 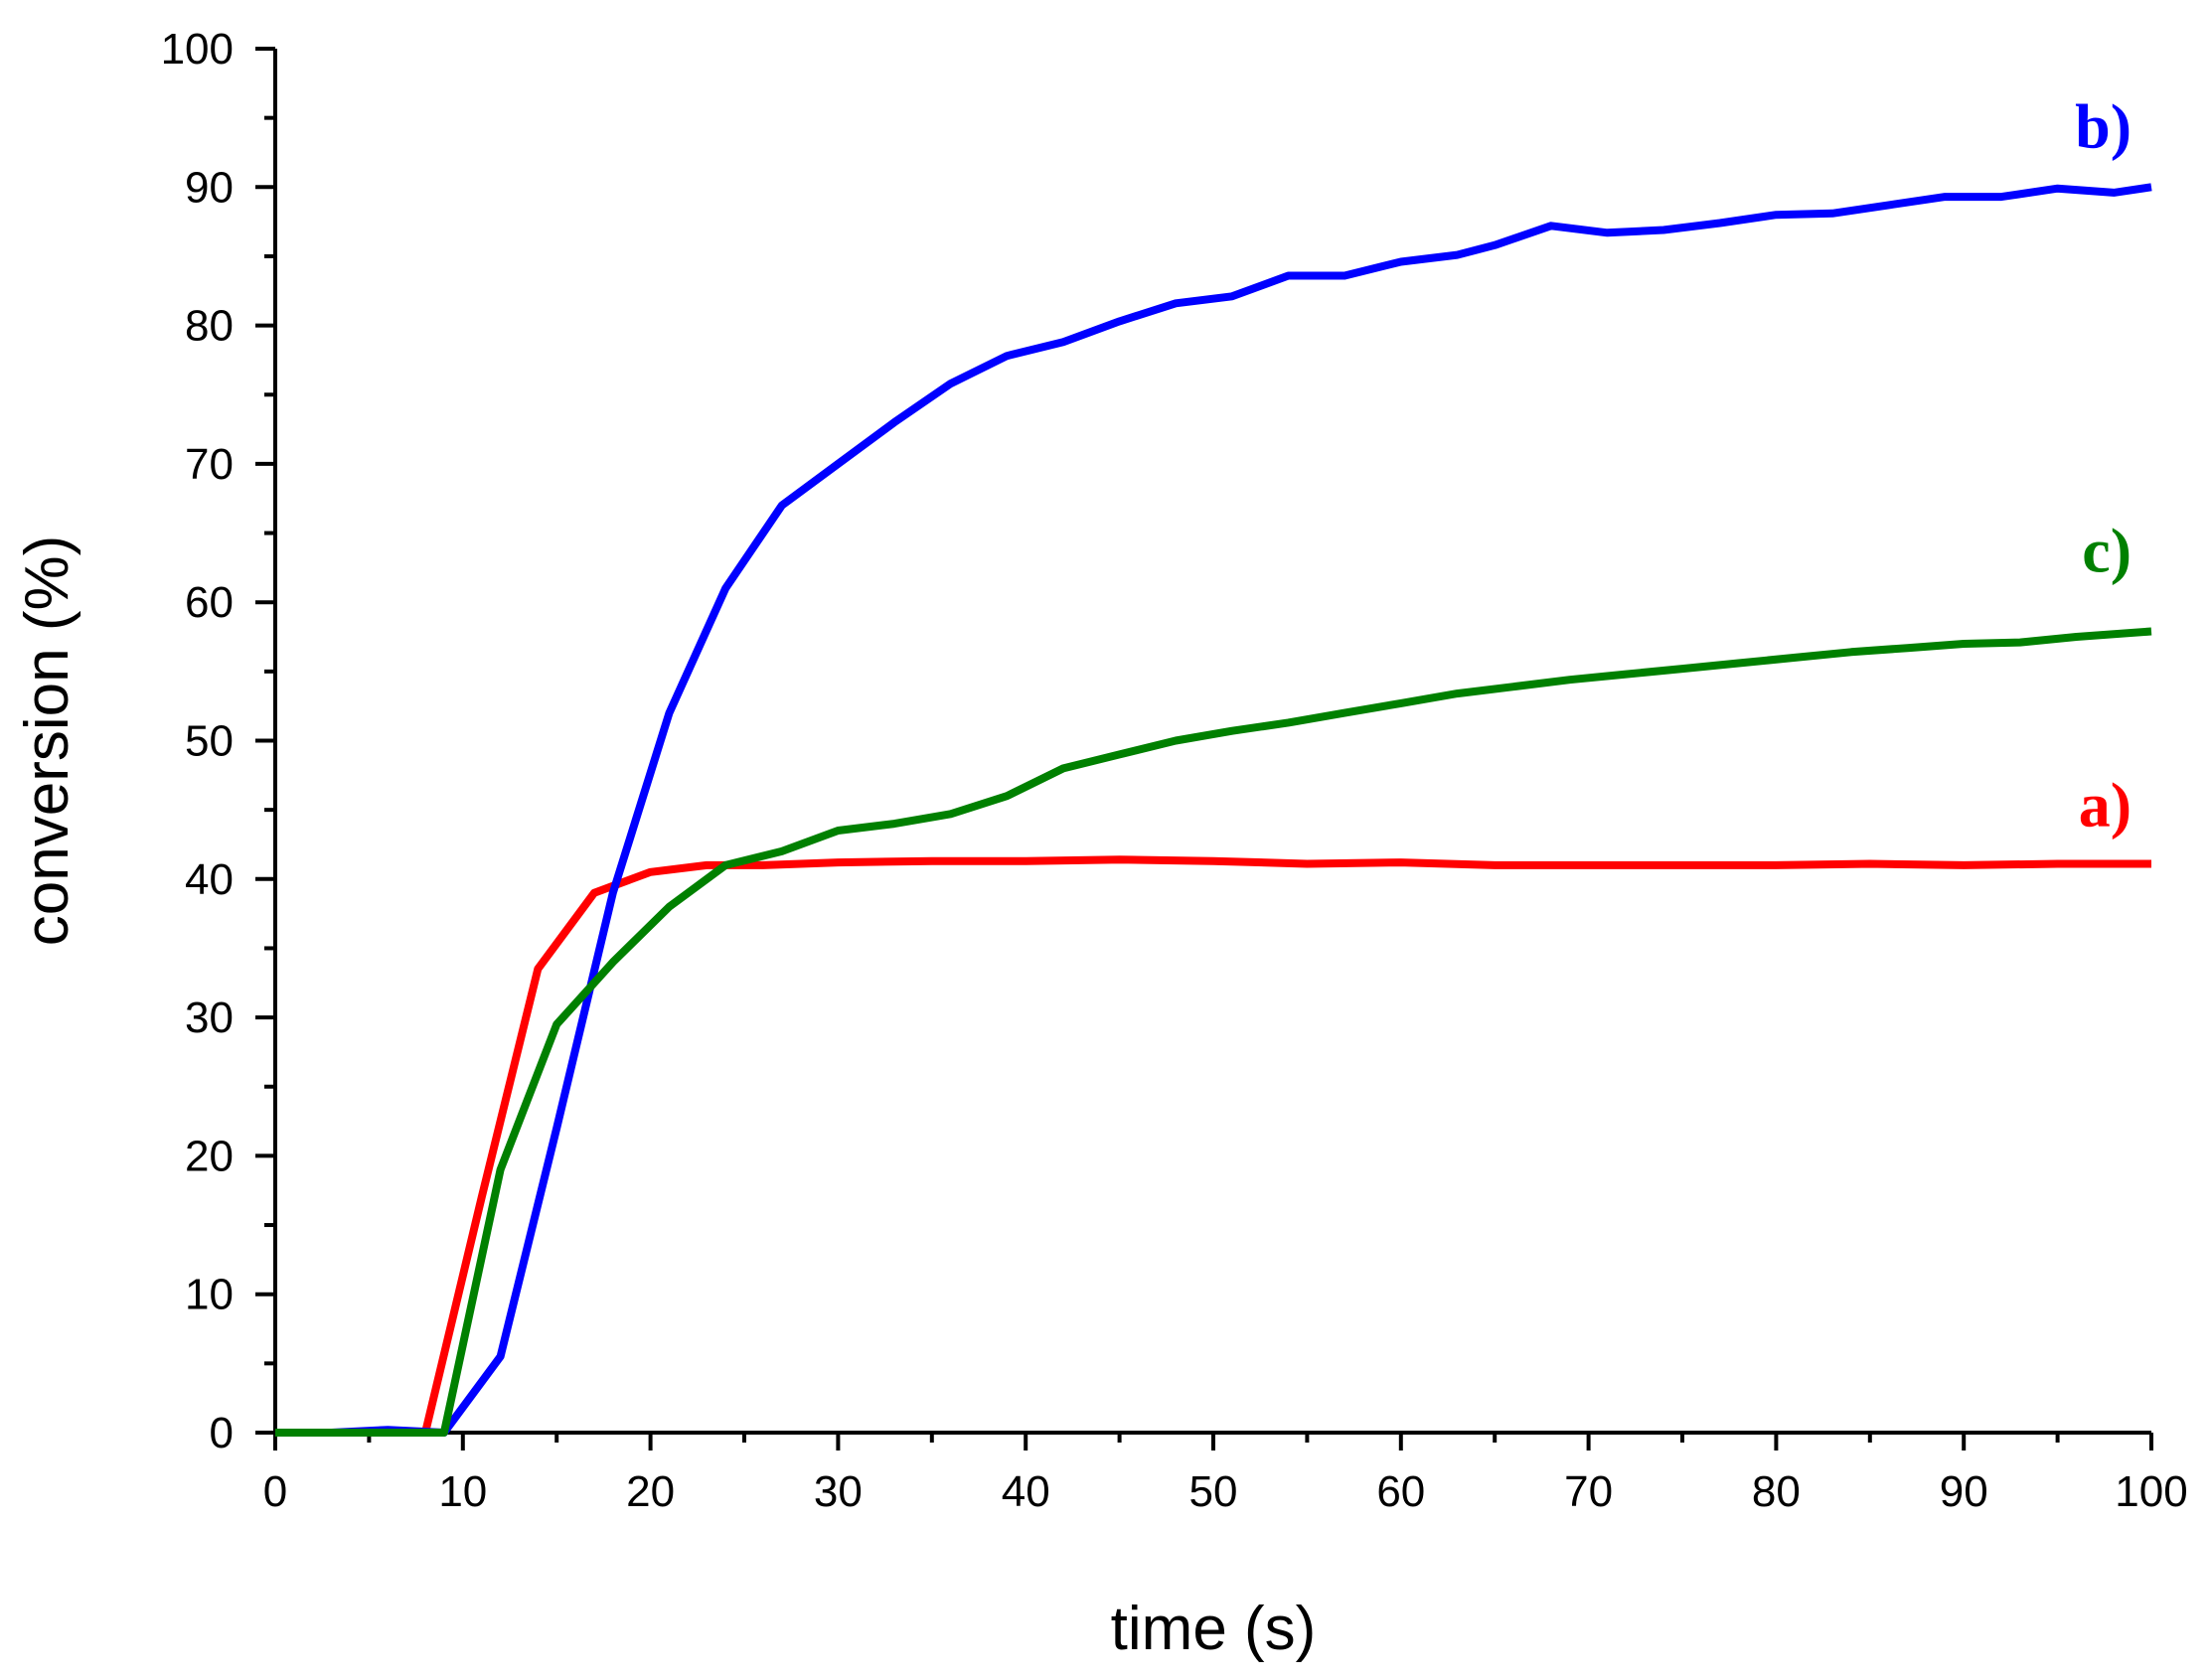 What do you see at coordinates (2103, 125) in the screenshot?
I see `series-label-b: b)` at bounding box center [2103, 125].